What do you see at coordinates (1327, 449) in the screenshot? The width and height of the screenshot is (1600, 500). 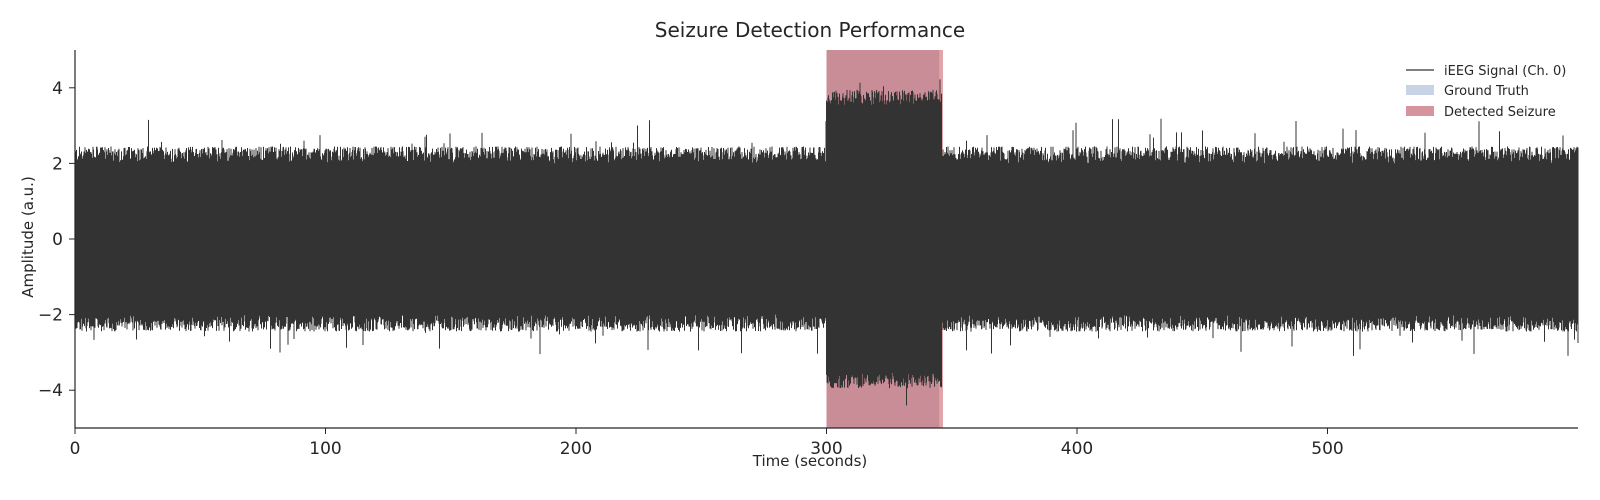 I see `x-tick-label: 500` at bounding box center [1327, 449].